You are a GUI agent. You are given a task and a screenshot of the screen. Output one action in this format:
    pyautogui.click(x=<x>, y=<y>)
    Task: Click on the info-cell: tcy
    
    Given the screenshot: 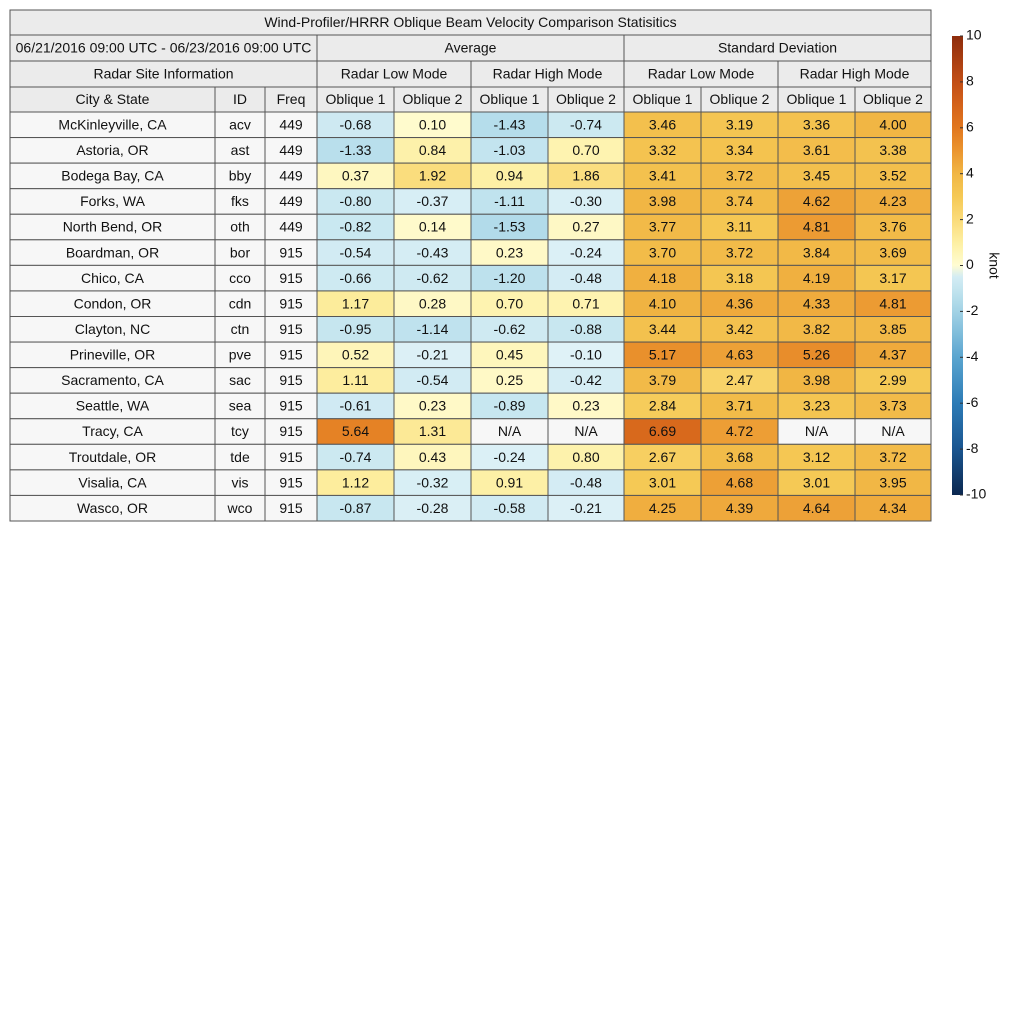 What is the action you would take?
    pyautogui.click(x=240, y=431)
    